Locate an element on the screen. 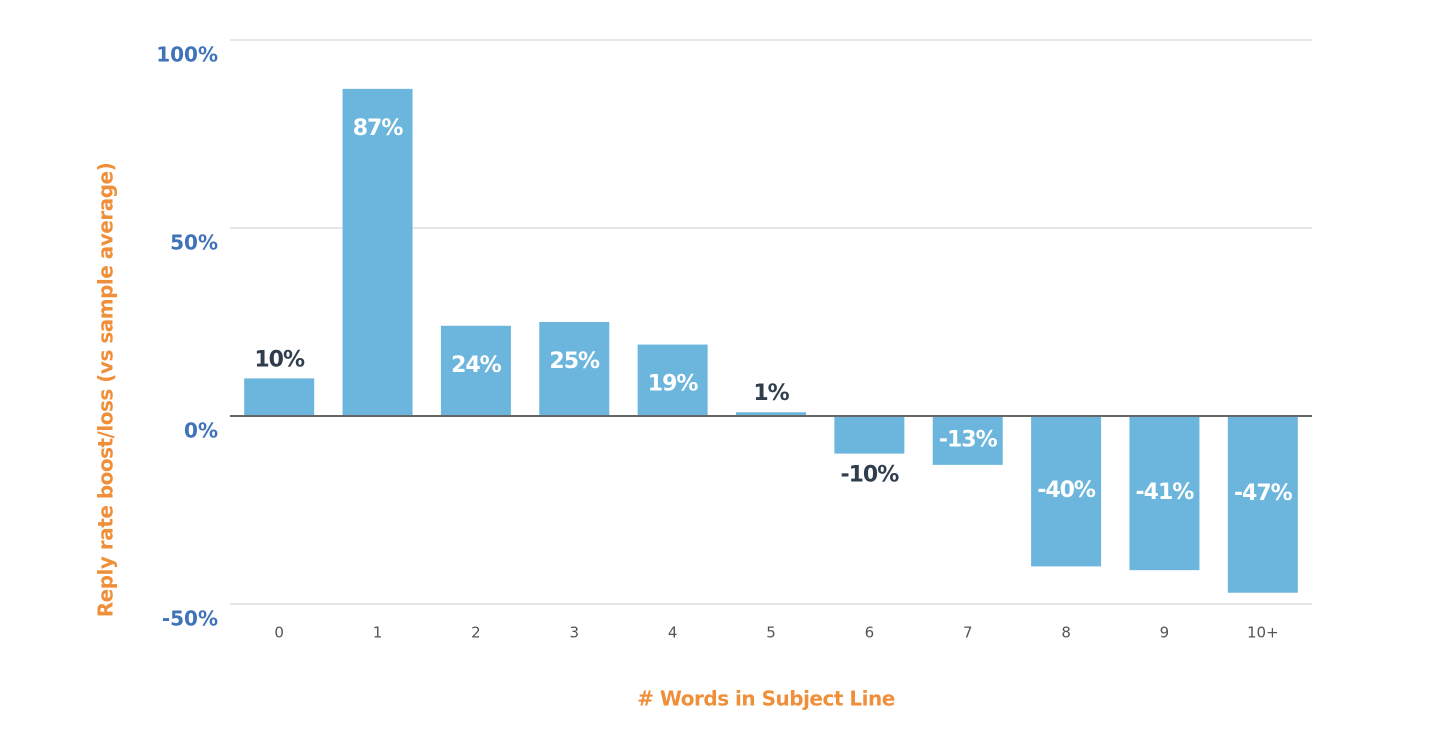  y-tick-label: 50% is located at coordinates (194, 243).